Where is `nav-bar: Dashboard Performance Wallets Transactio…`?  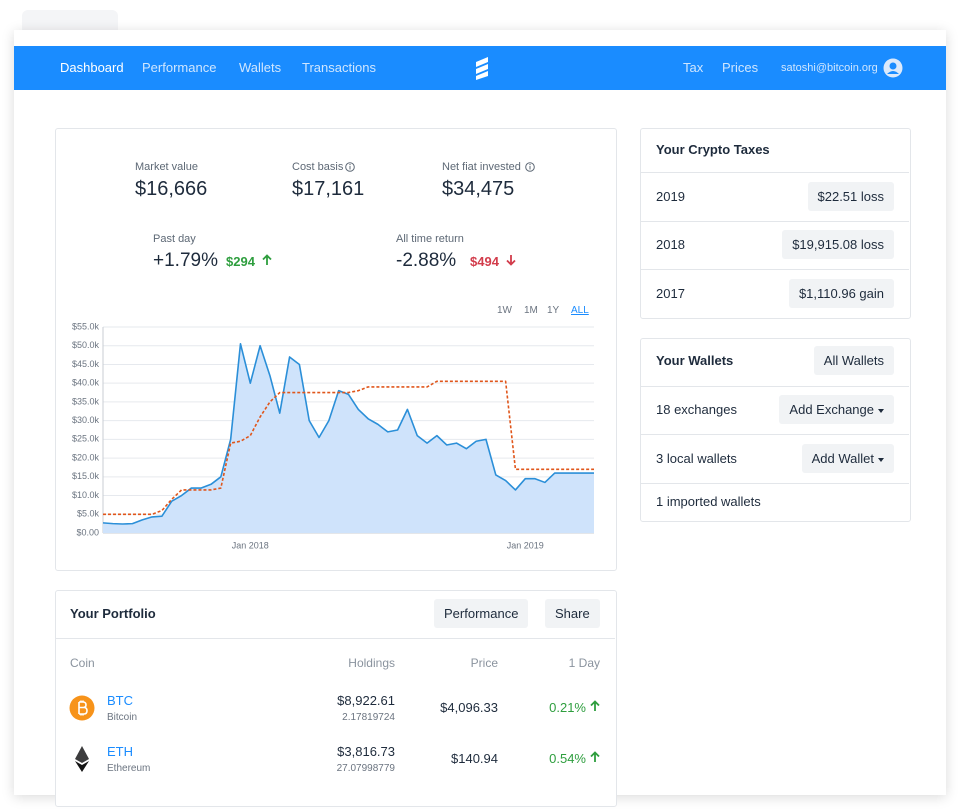 nav-bar: Dashboard Performance Wallets Transactio… is located at coordinates (480, 68).